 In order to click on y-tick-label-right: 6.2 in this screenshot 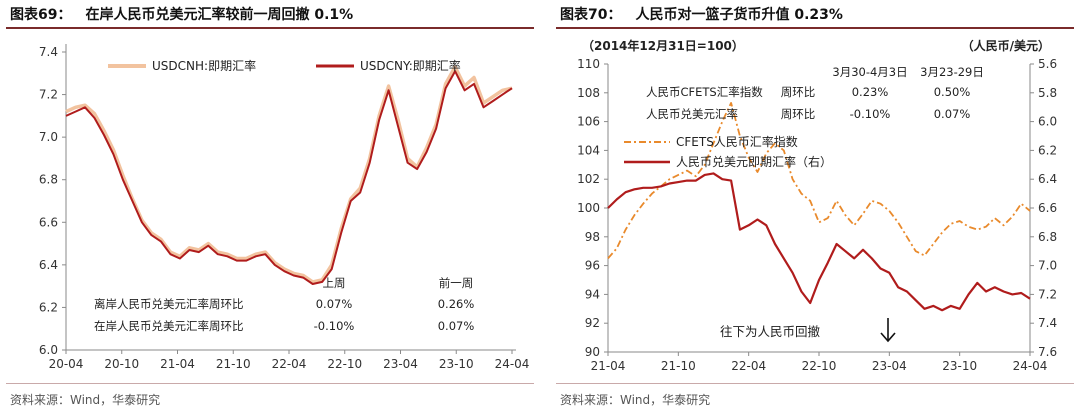, I will do `click(1047, 150)`.